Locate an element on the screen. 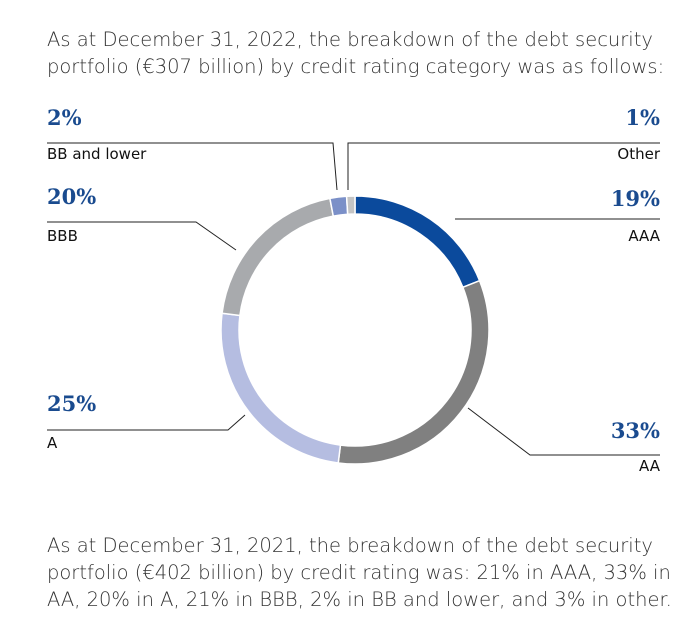 The image size is (694, 632). category-label: Other is located at coordinates (638, 154).